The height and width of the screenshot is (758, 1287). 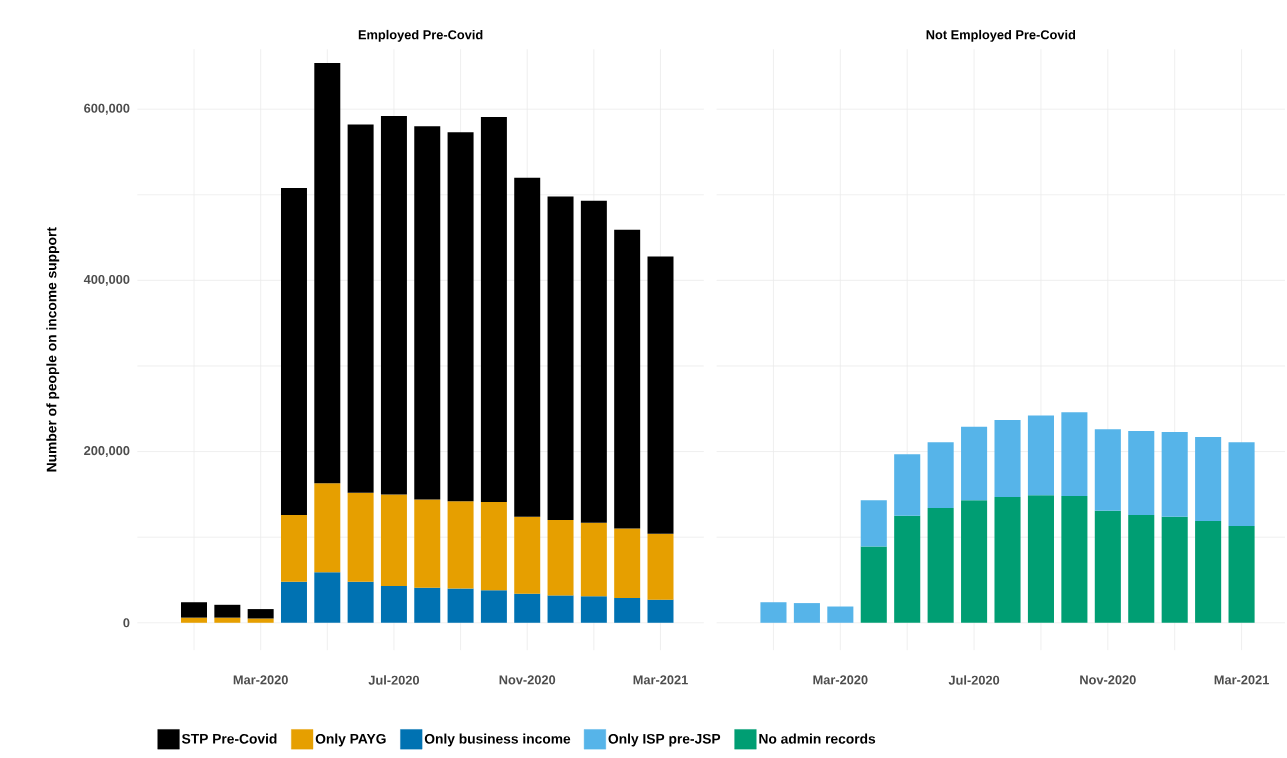 What do you see at coordinates (664, 740) in the screenshot?
I see `legend-label: Only ISP pre-JSP` at bounding box center [664, 740].